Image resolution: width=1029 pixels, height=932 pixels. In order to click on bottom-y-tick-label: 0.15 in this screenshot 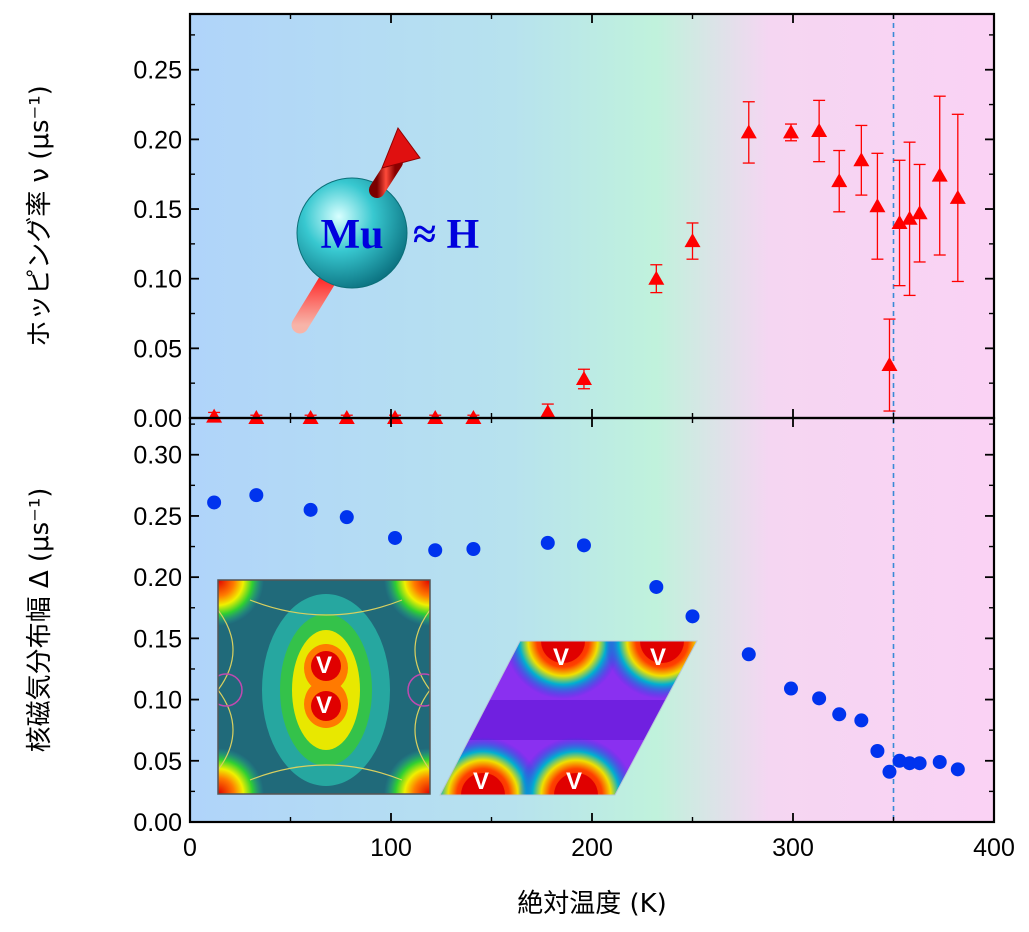, I will do `click(157, 639)`.